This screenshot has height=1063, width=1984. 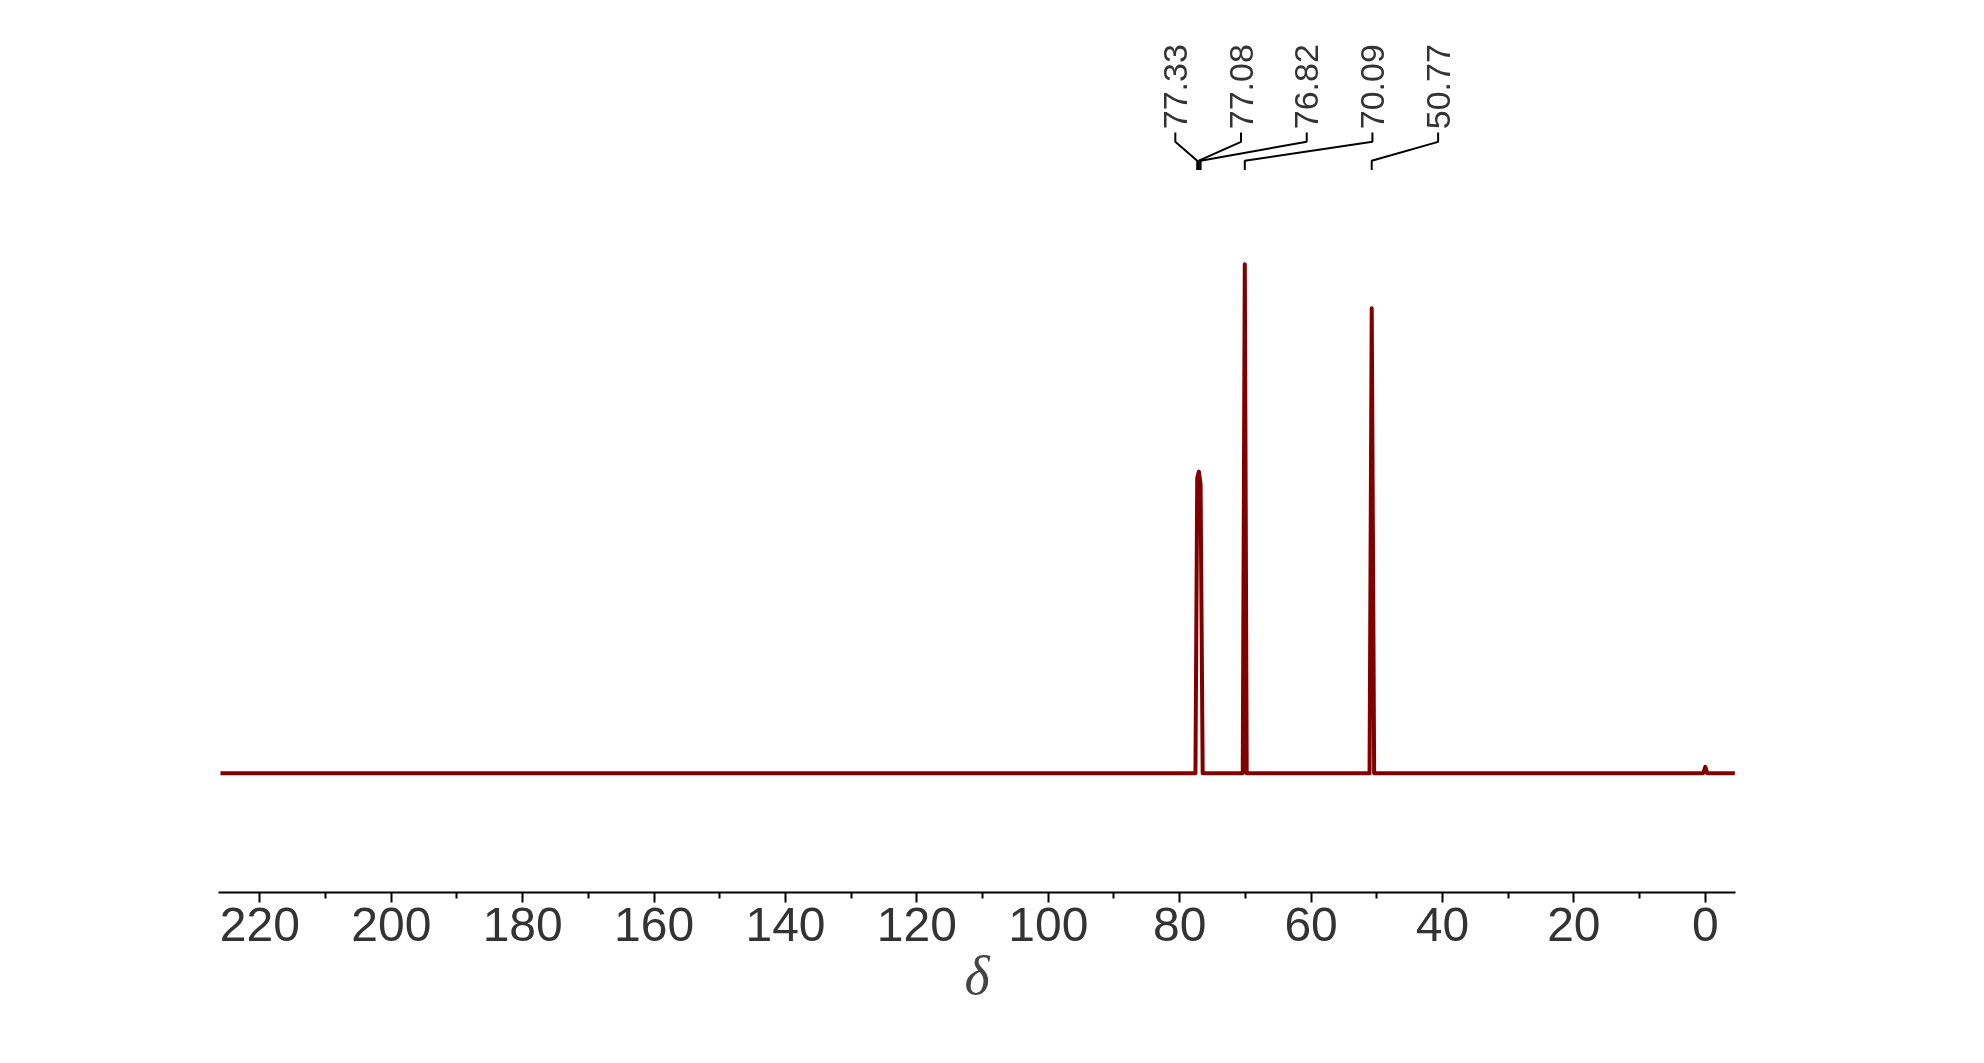 What do you see at coordinates (785, 924) in the screenshot?
I see `x-tick-label: 140` at bounding box center [785, 924].